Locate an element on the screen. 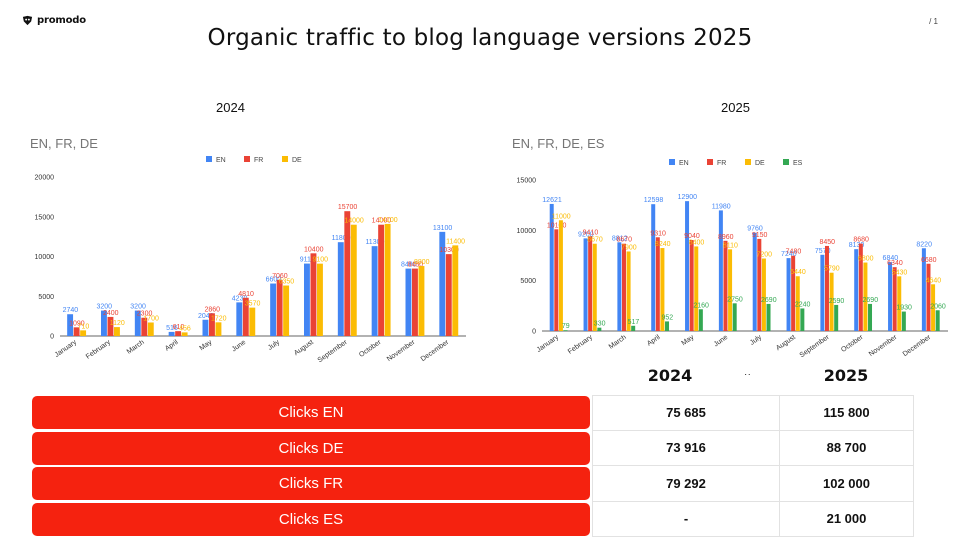  data-label: 952 is located at coordinates (667, 317).